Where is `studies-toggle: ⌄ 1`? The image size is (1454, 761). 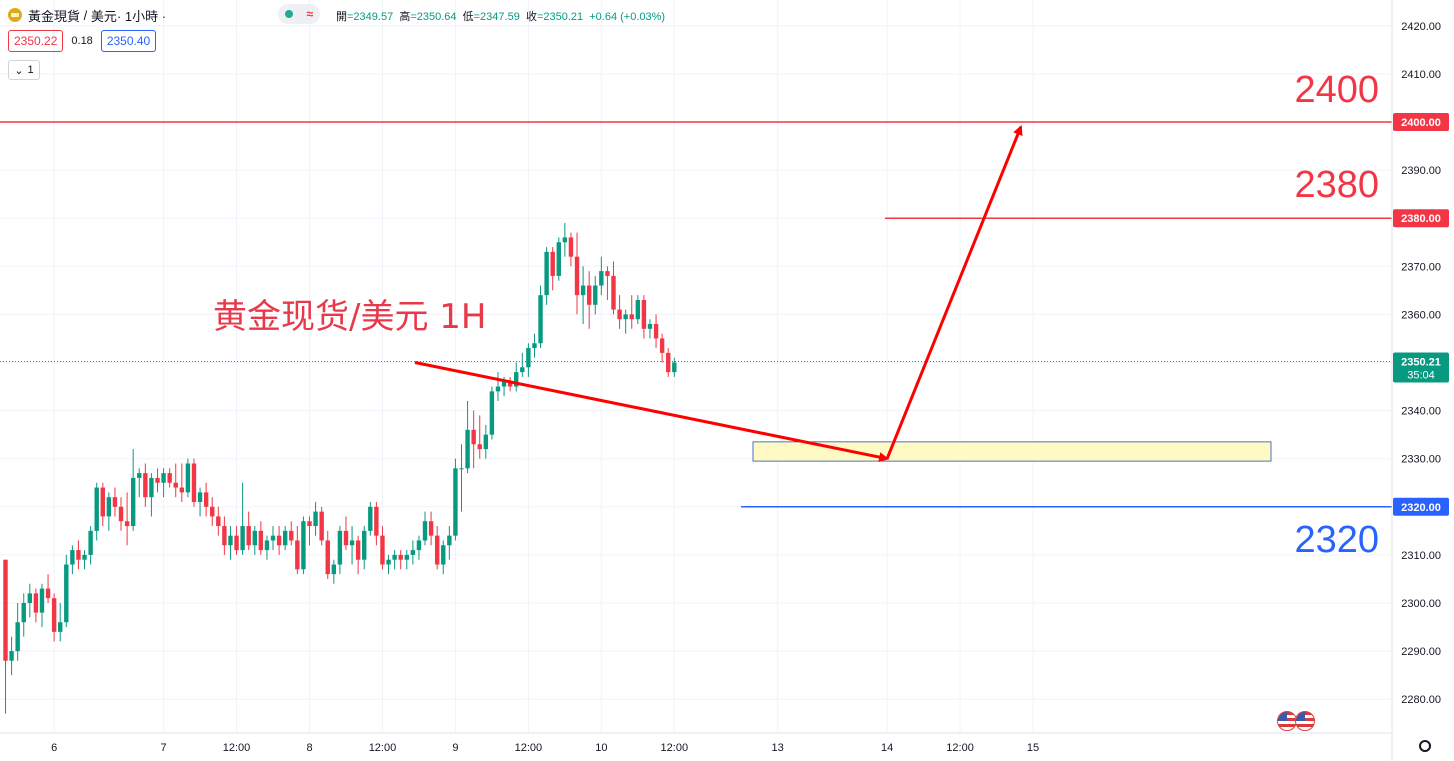 studies-toggle: ⌄ 1 is located at coordinates (24, 70).